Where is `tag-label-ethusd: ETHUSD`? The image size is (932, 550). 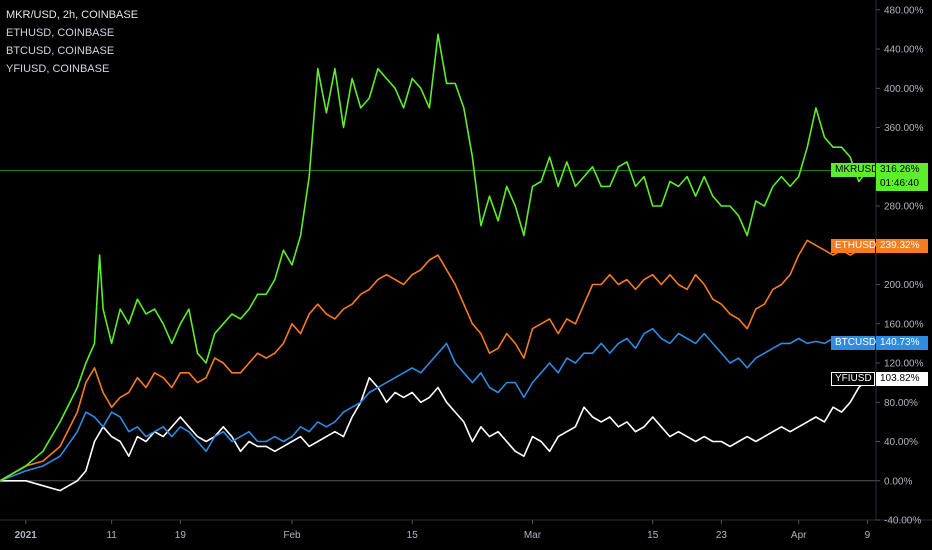 tag-label-ethusd: ETHUSD is located at coordinates (853, 245).